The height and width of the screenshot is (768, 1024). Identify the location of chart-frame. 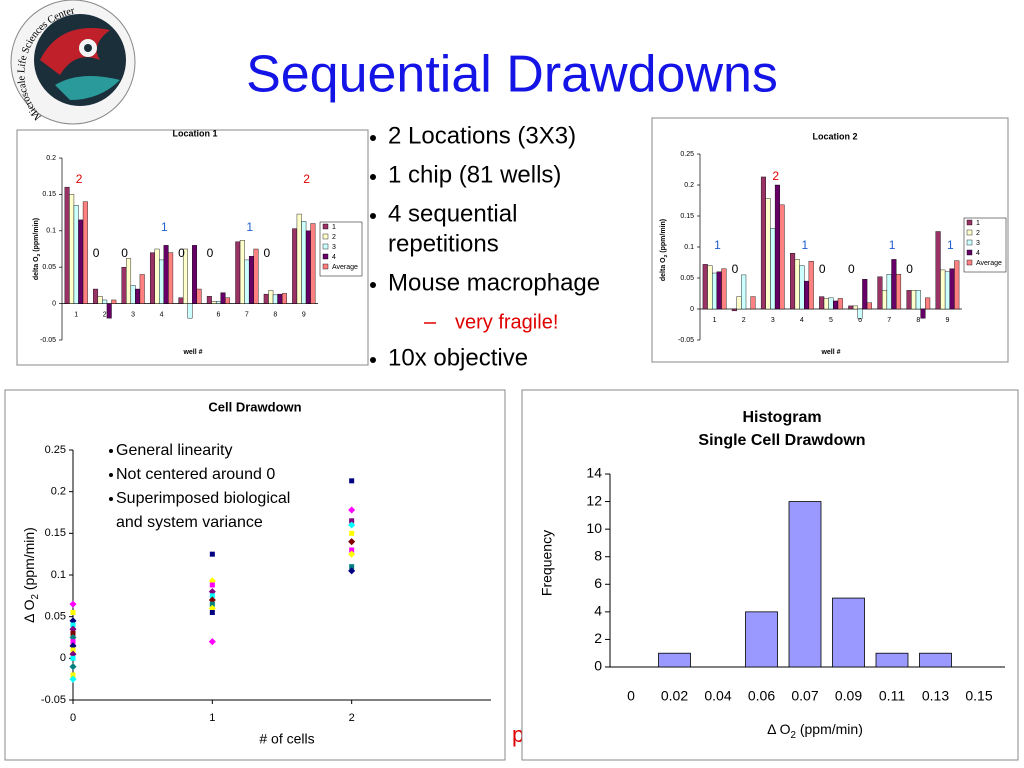
(830, 240).